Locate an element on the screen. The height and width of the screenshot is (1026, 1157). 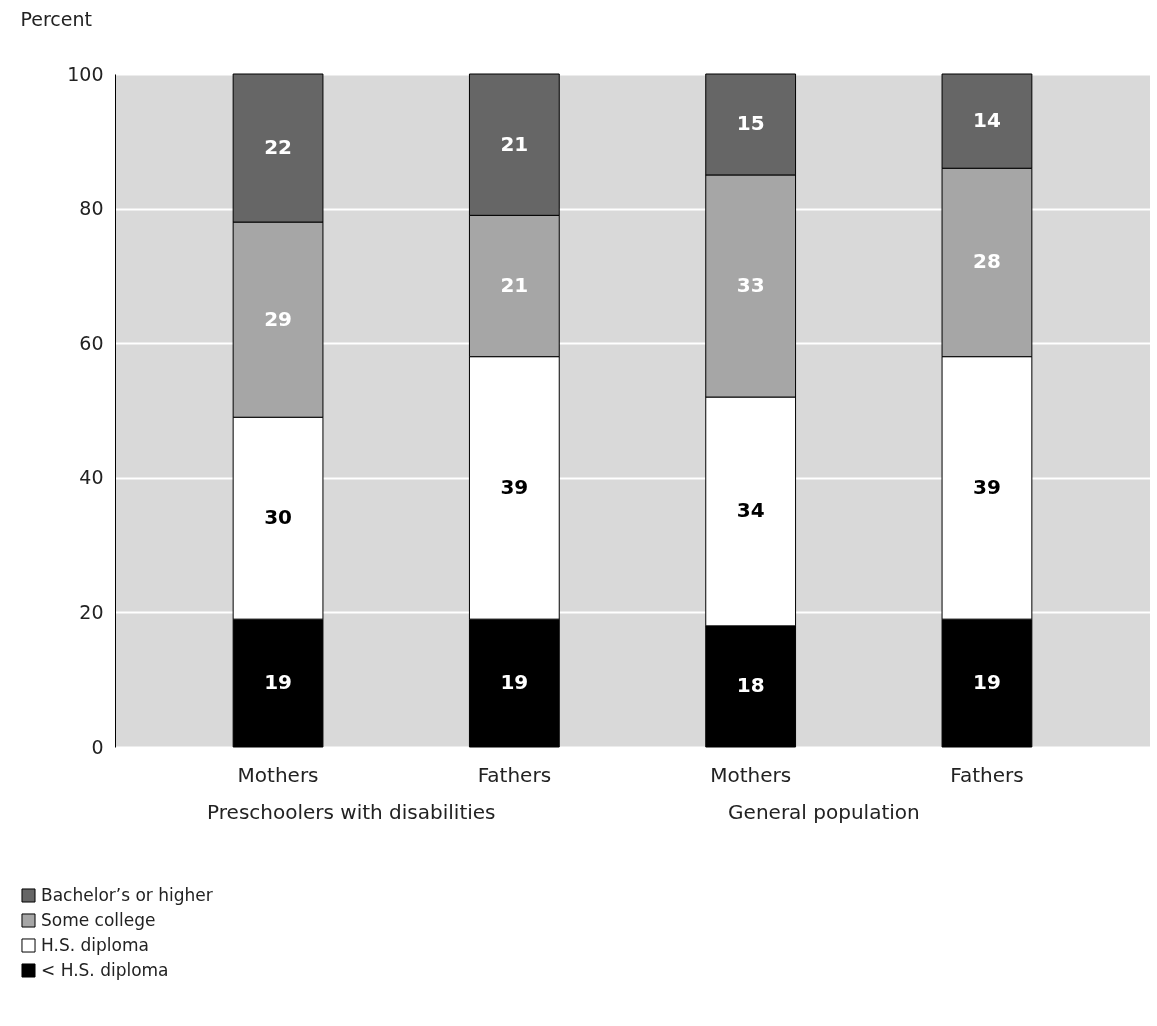
data-label: 28 is located at coordinates (987, 261).